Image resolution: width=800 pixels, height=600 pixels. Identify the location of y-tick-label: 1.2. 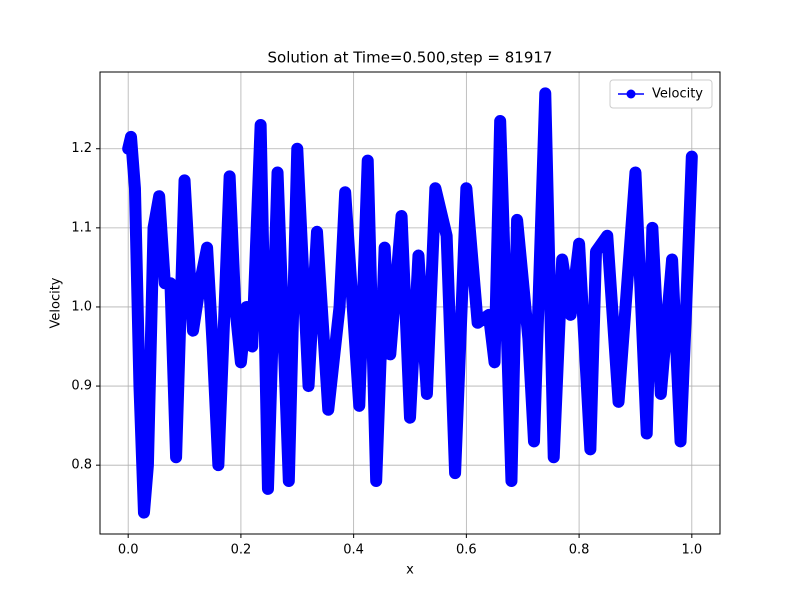
(81, 148).